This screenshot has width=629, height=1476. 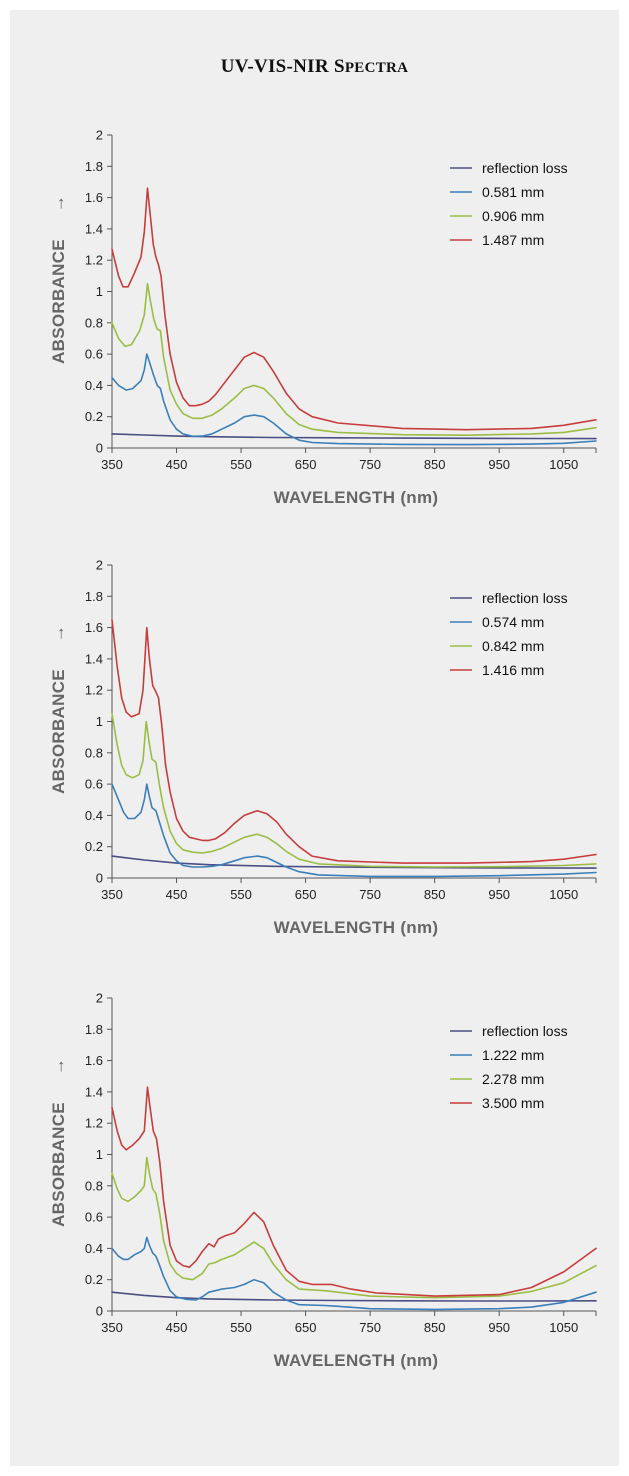 I want to click on series-line-0-581-mm, so click(x=354, y=399).